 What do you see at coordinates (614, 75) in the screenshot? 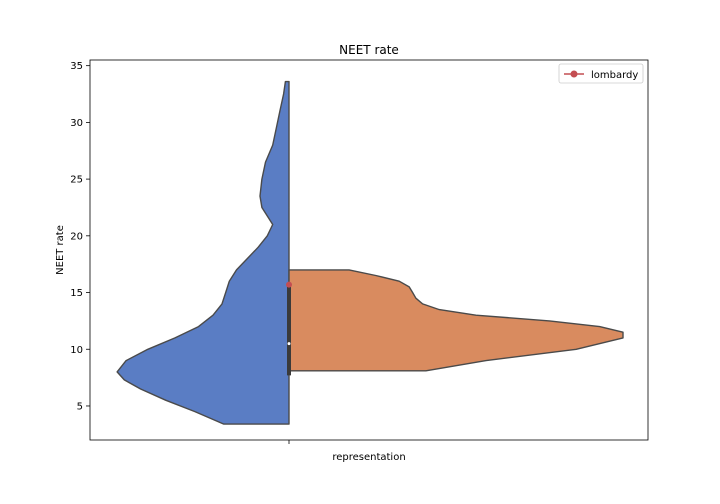
I see `legend-label-lombardy: lombardy` at bounding box center [614, 75].